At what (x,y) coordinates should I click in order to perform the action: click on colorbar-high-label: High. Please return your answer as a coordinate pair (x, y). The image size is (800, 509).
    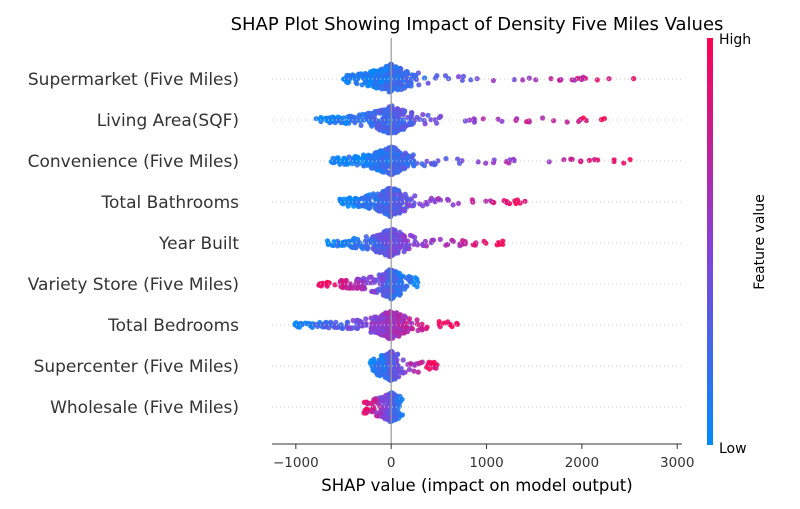
    Looking at the image, I should click on (735, 40).